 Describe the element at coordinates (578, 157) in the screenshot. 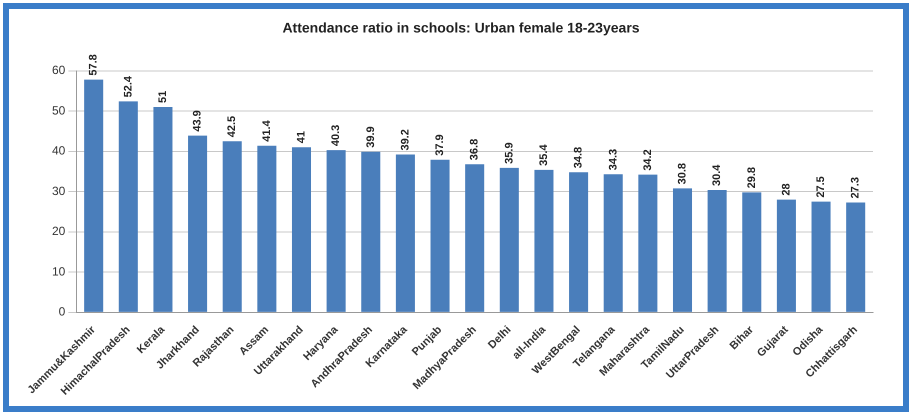

I see `data-label: 34.8` at that location.